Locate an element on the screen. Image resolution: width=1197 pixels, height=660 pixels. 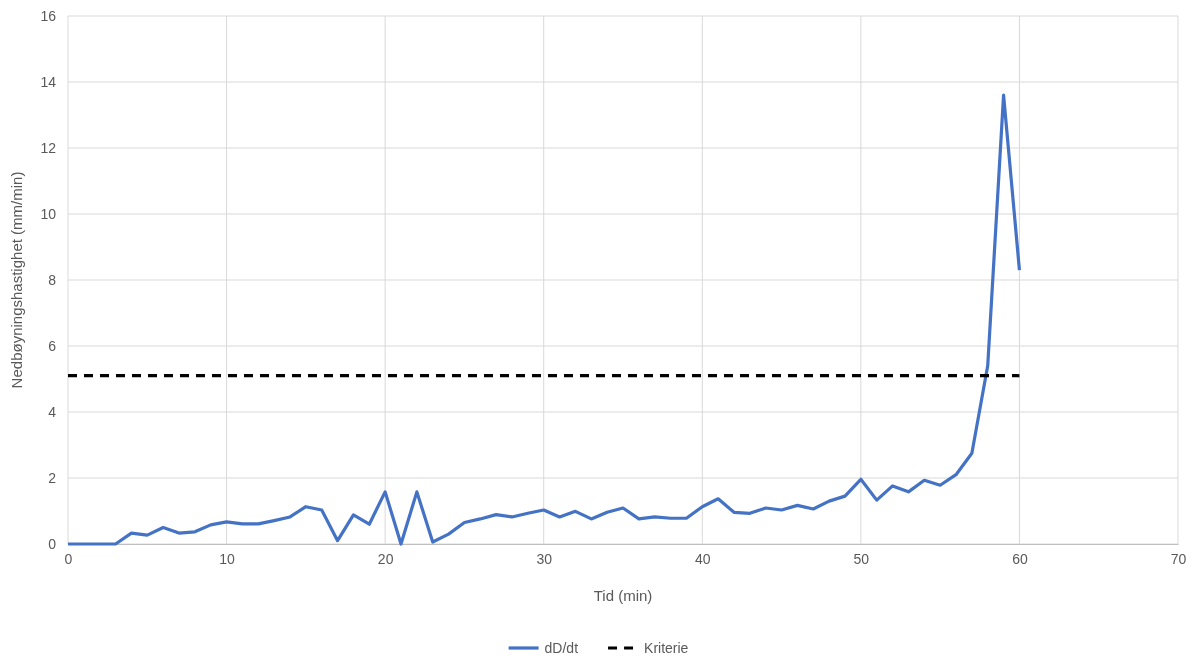
y-tick-label: 8 is located at coordinates (52, 279).